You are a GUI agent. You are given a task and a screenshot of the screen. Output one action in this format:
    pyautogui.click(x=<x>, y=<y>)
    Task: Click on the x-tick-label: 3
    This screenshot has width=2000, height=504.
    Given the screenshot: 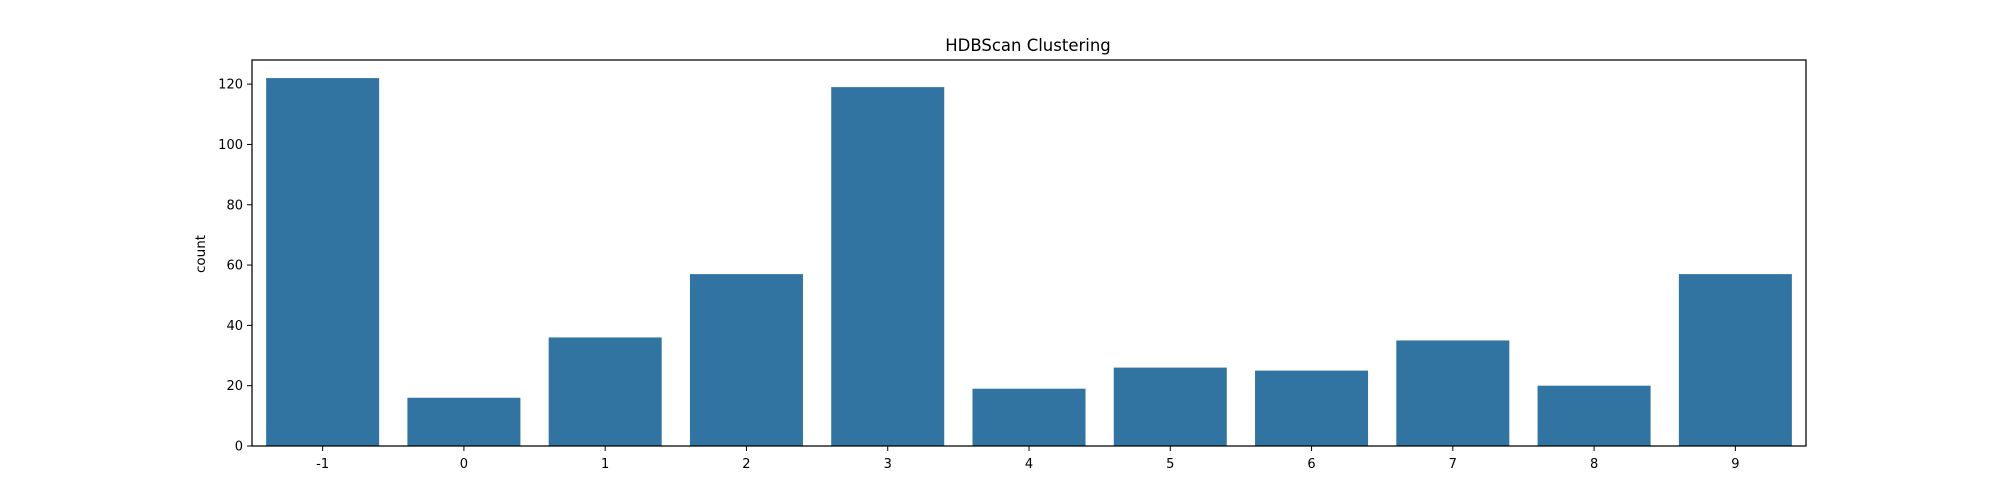 What is the action you would take?
    pyautogui.click(x=888, y=464)
    